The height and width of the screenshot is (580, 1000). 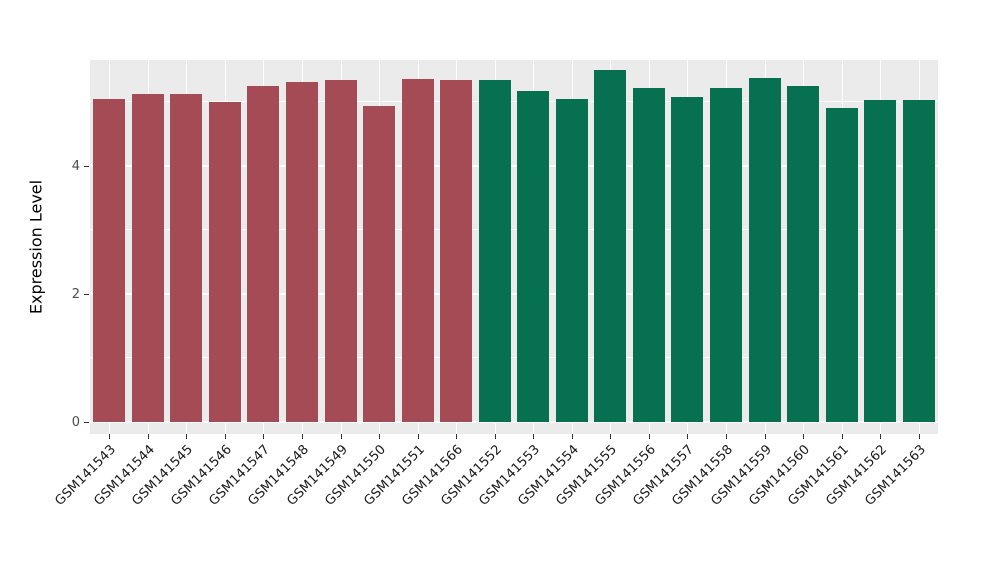 I want to click on y-tick-label: 0, so click(x=75, y=422).